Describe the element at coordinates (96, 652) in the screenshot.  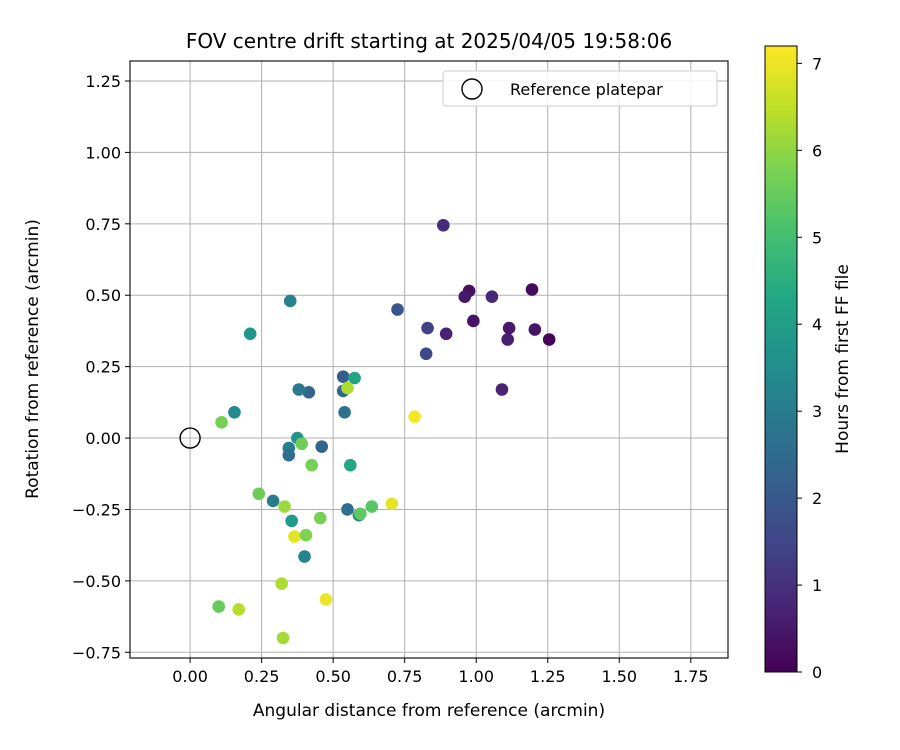
I see `y-tick-label: −0.75` at that location.